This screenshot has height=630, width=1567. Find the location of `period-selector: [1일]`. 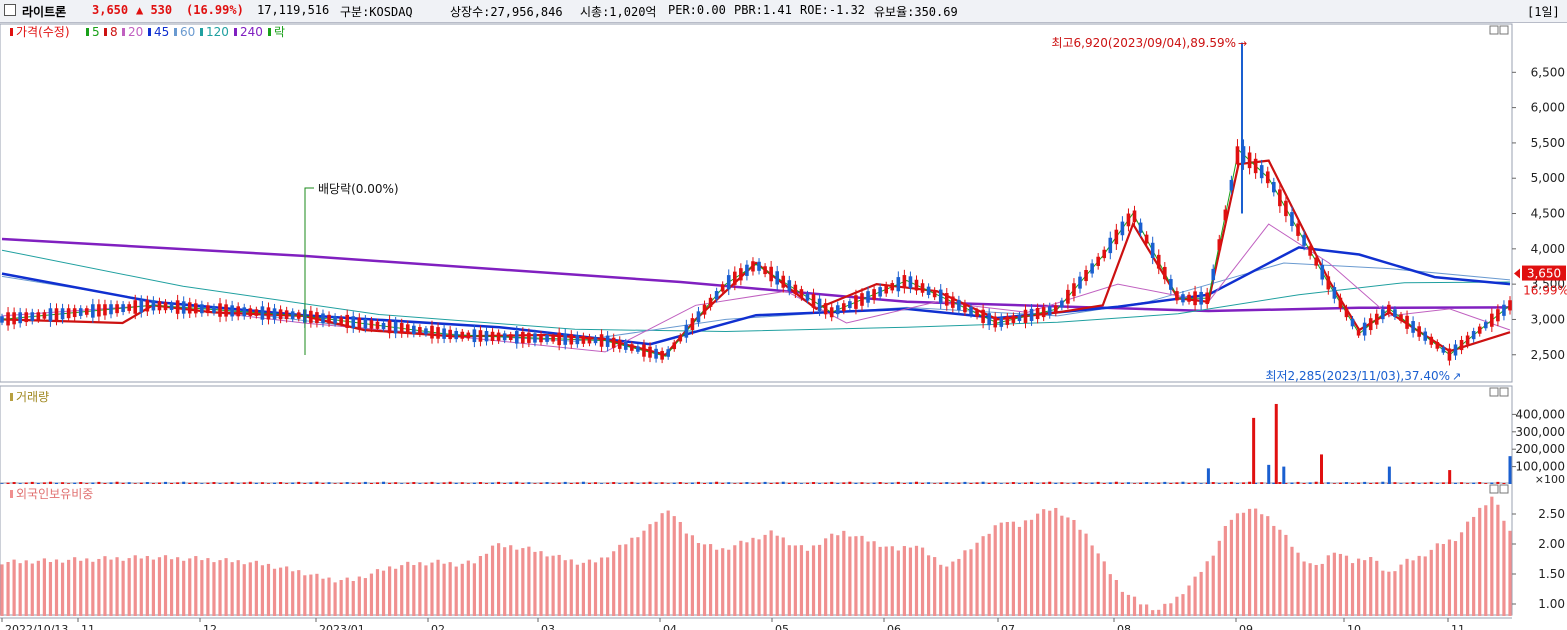

period-selector: [1일] is located at coordinates (1543, 12).